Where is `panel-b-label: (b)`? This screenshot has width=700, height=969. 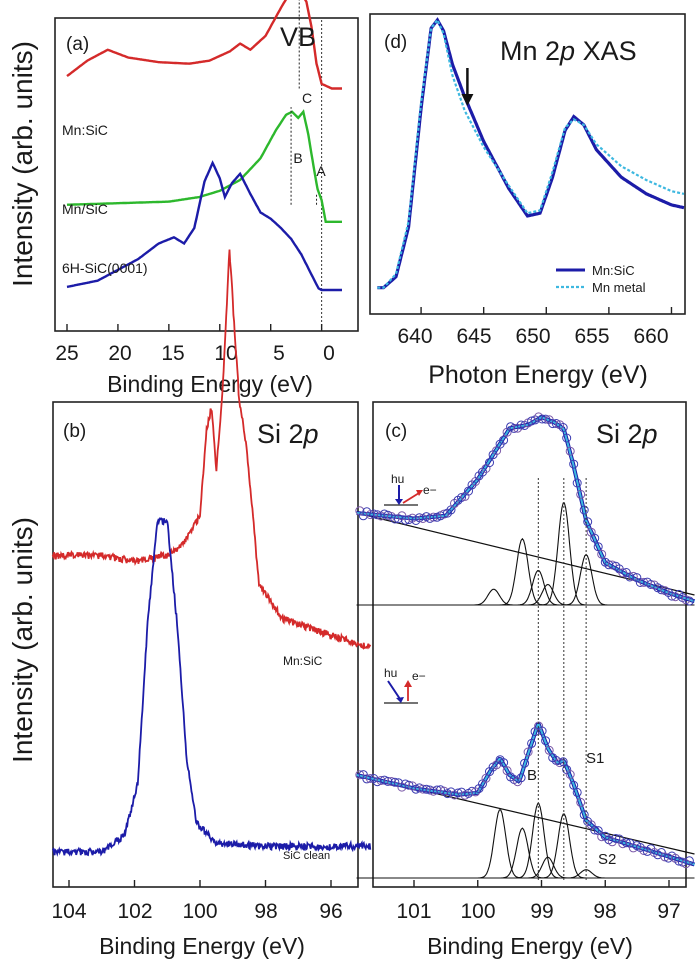 panel-b-label: (b) is located at coordinates (74, 431).